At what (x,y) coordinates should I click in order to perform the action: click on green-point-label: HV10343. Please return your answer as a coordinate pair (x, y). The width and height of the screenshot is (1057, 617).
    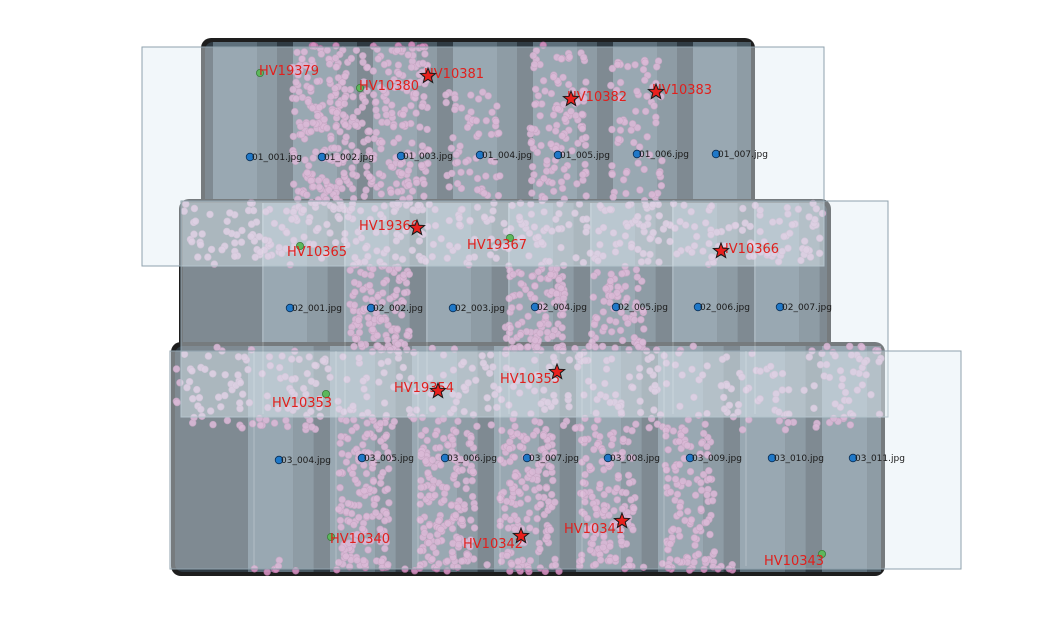
    Looking at the image, I should click on (794, 561).